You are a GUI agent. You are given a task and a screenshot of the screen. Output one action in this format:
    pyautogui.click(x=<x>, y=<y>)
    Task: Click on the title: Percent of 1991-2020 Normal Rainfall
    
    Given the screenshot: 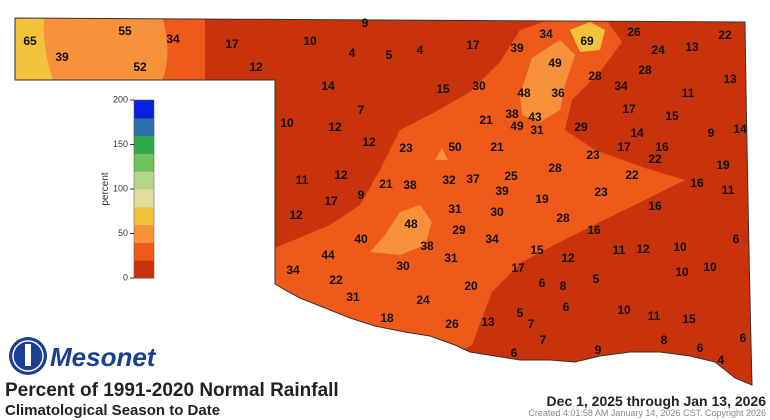 What is the action you would take?
    pyautogui.click(x=172, y=390)
    